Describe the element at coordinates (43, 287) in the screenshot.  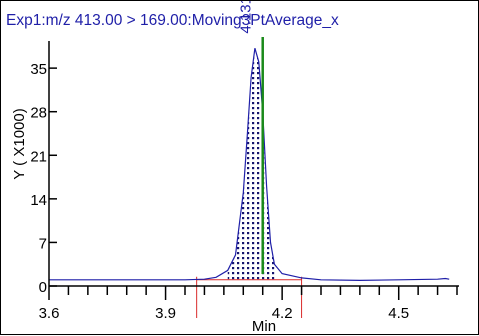
I see `y-tick-label: 0` at that location.